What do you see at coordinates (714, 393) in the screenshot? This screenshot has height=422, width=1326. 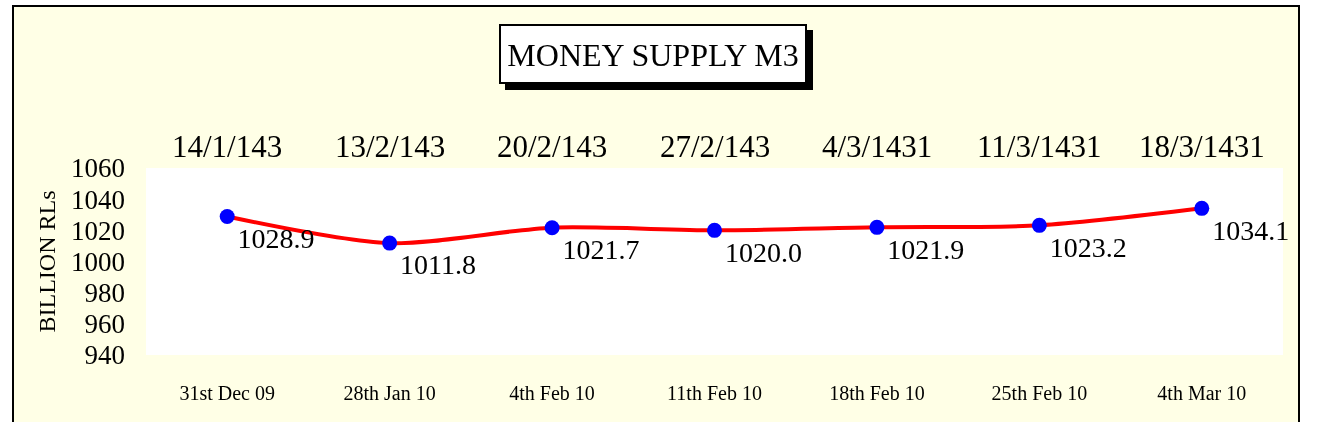 I see `x-tick-label: 11th Feb 10` at bounding box center [714, 393].